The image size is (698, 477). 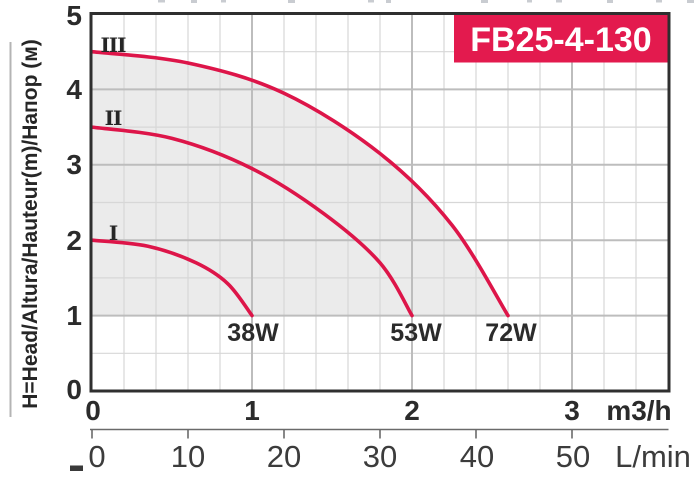 What do you see at coordinates (76, 468) in the screenshot?
I see `cropped-text-artifact-bottom` at bounding box center [76, 468].